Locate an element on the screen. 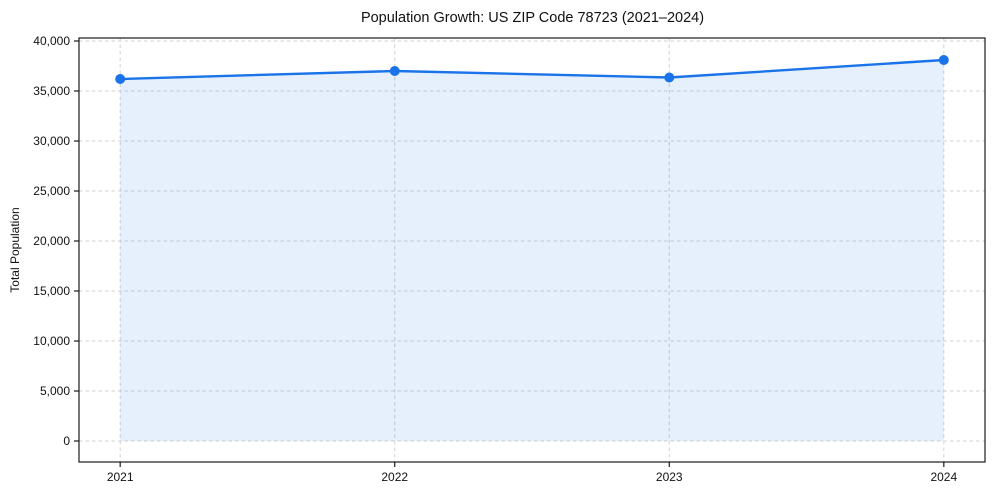 The height and width of the screenshot is (500, 1000). y-tick-label: 35,000 is located at coordinates (51, 91).